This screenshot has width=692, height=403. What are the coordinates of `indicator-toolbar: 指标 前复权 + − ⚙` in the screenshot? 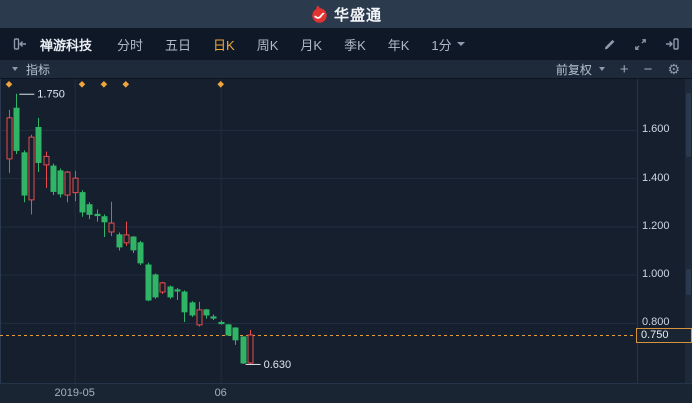 It's located at (346, 69).